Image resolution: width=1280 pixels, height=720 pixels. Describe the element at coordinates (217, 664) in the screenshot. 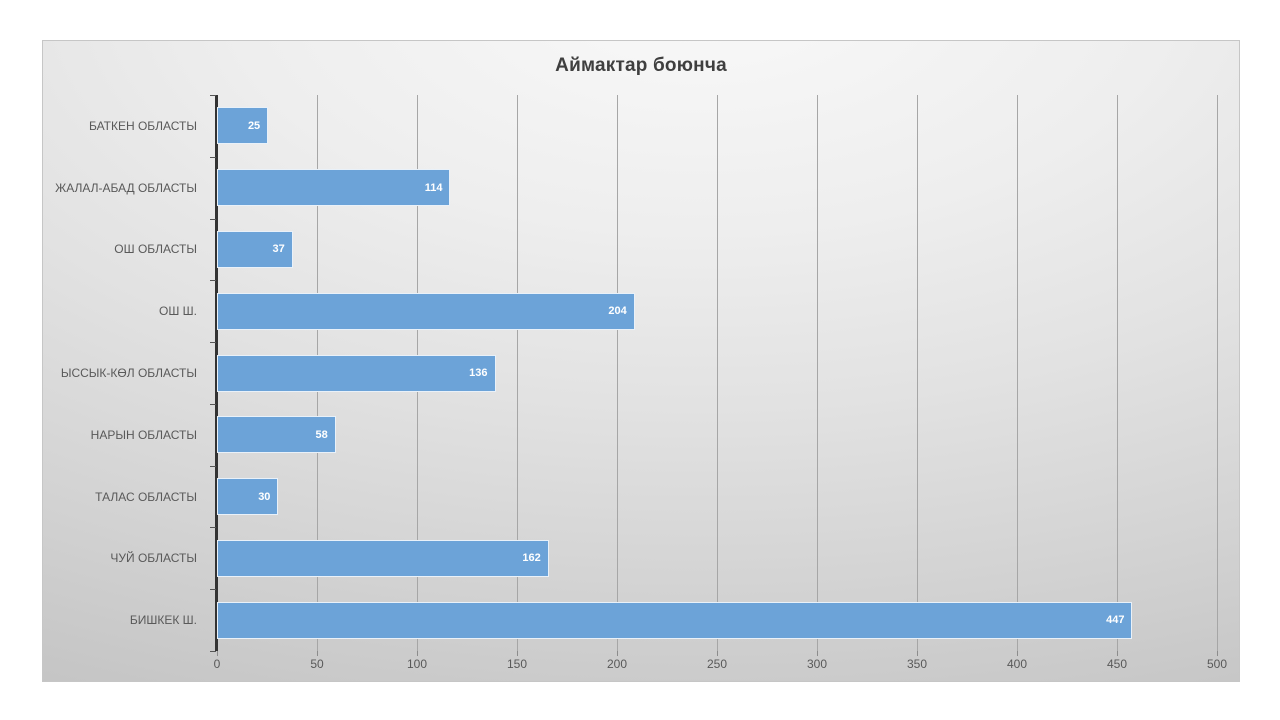

I see `x-axis-label-0: 0` at that location.